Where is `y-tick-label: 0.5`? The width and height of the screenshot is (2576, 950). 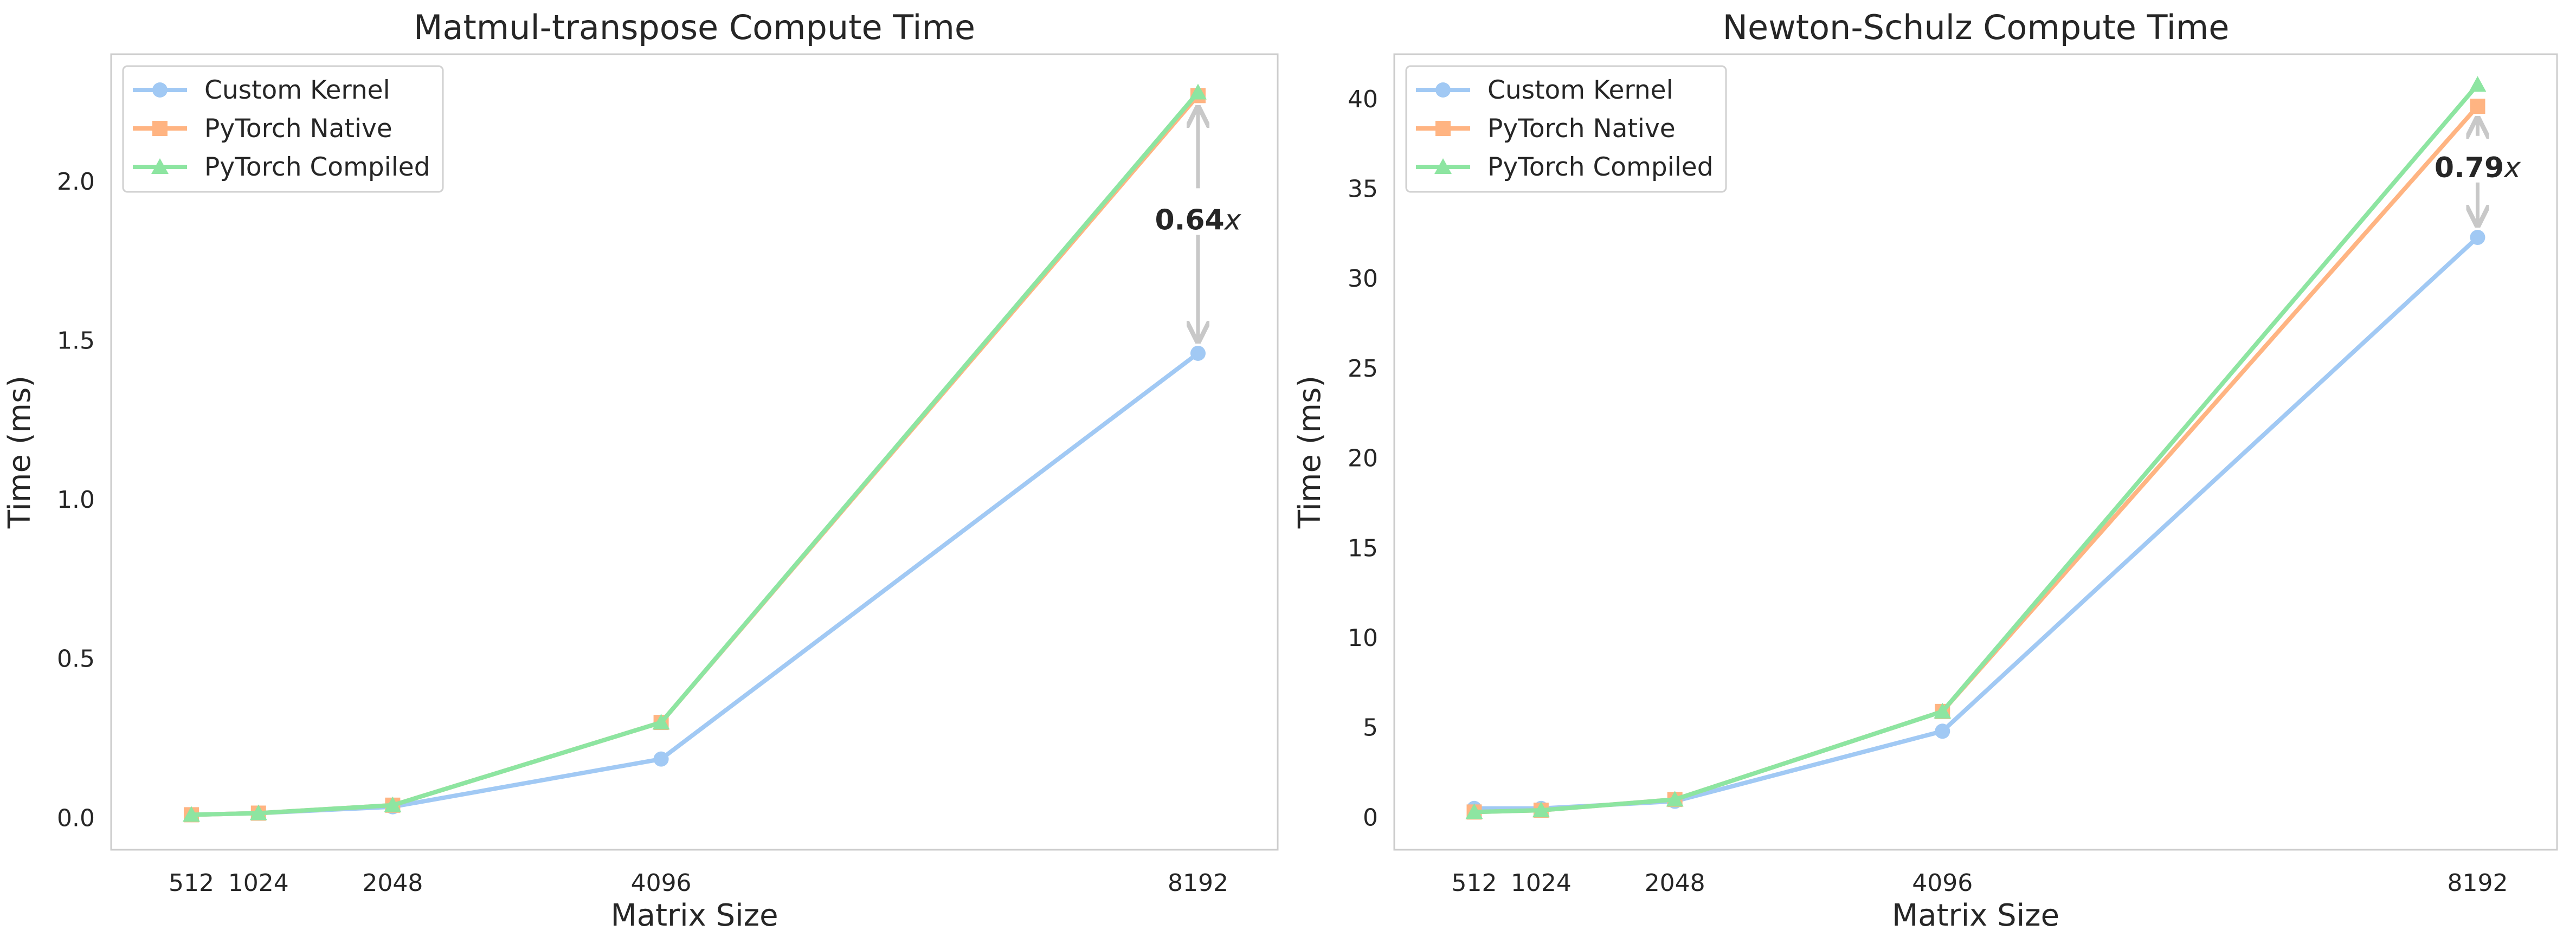
y-tick-label: 0.5 is located at coordinates (76, 659).